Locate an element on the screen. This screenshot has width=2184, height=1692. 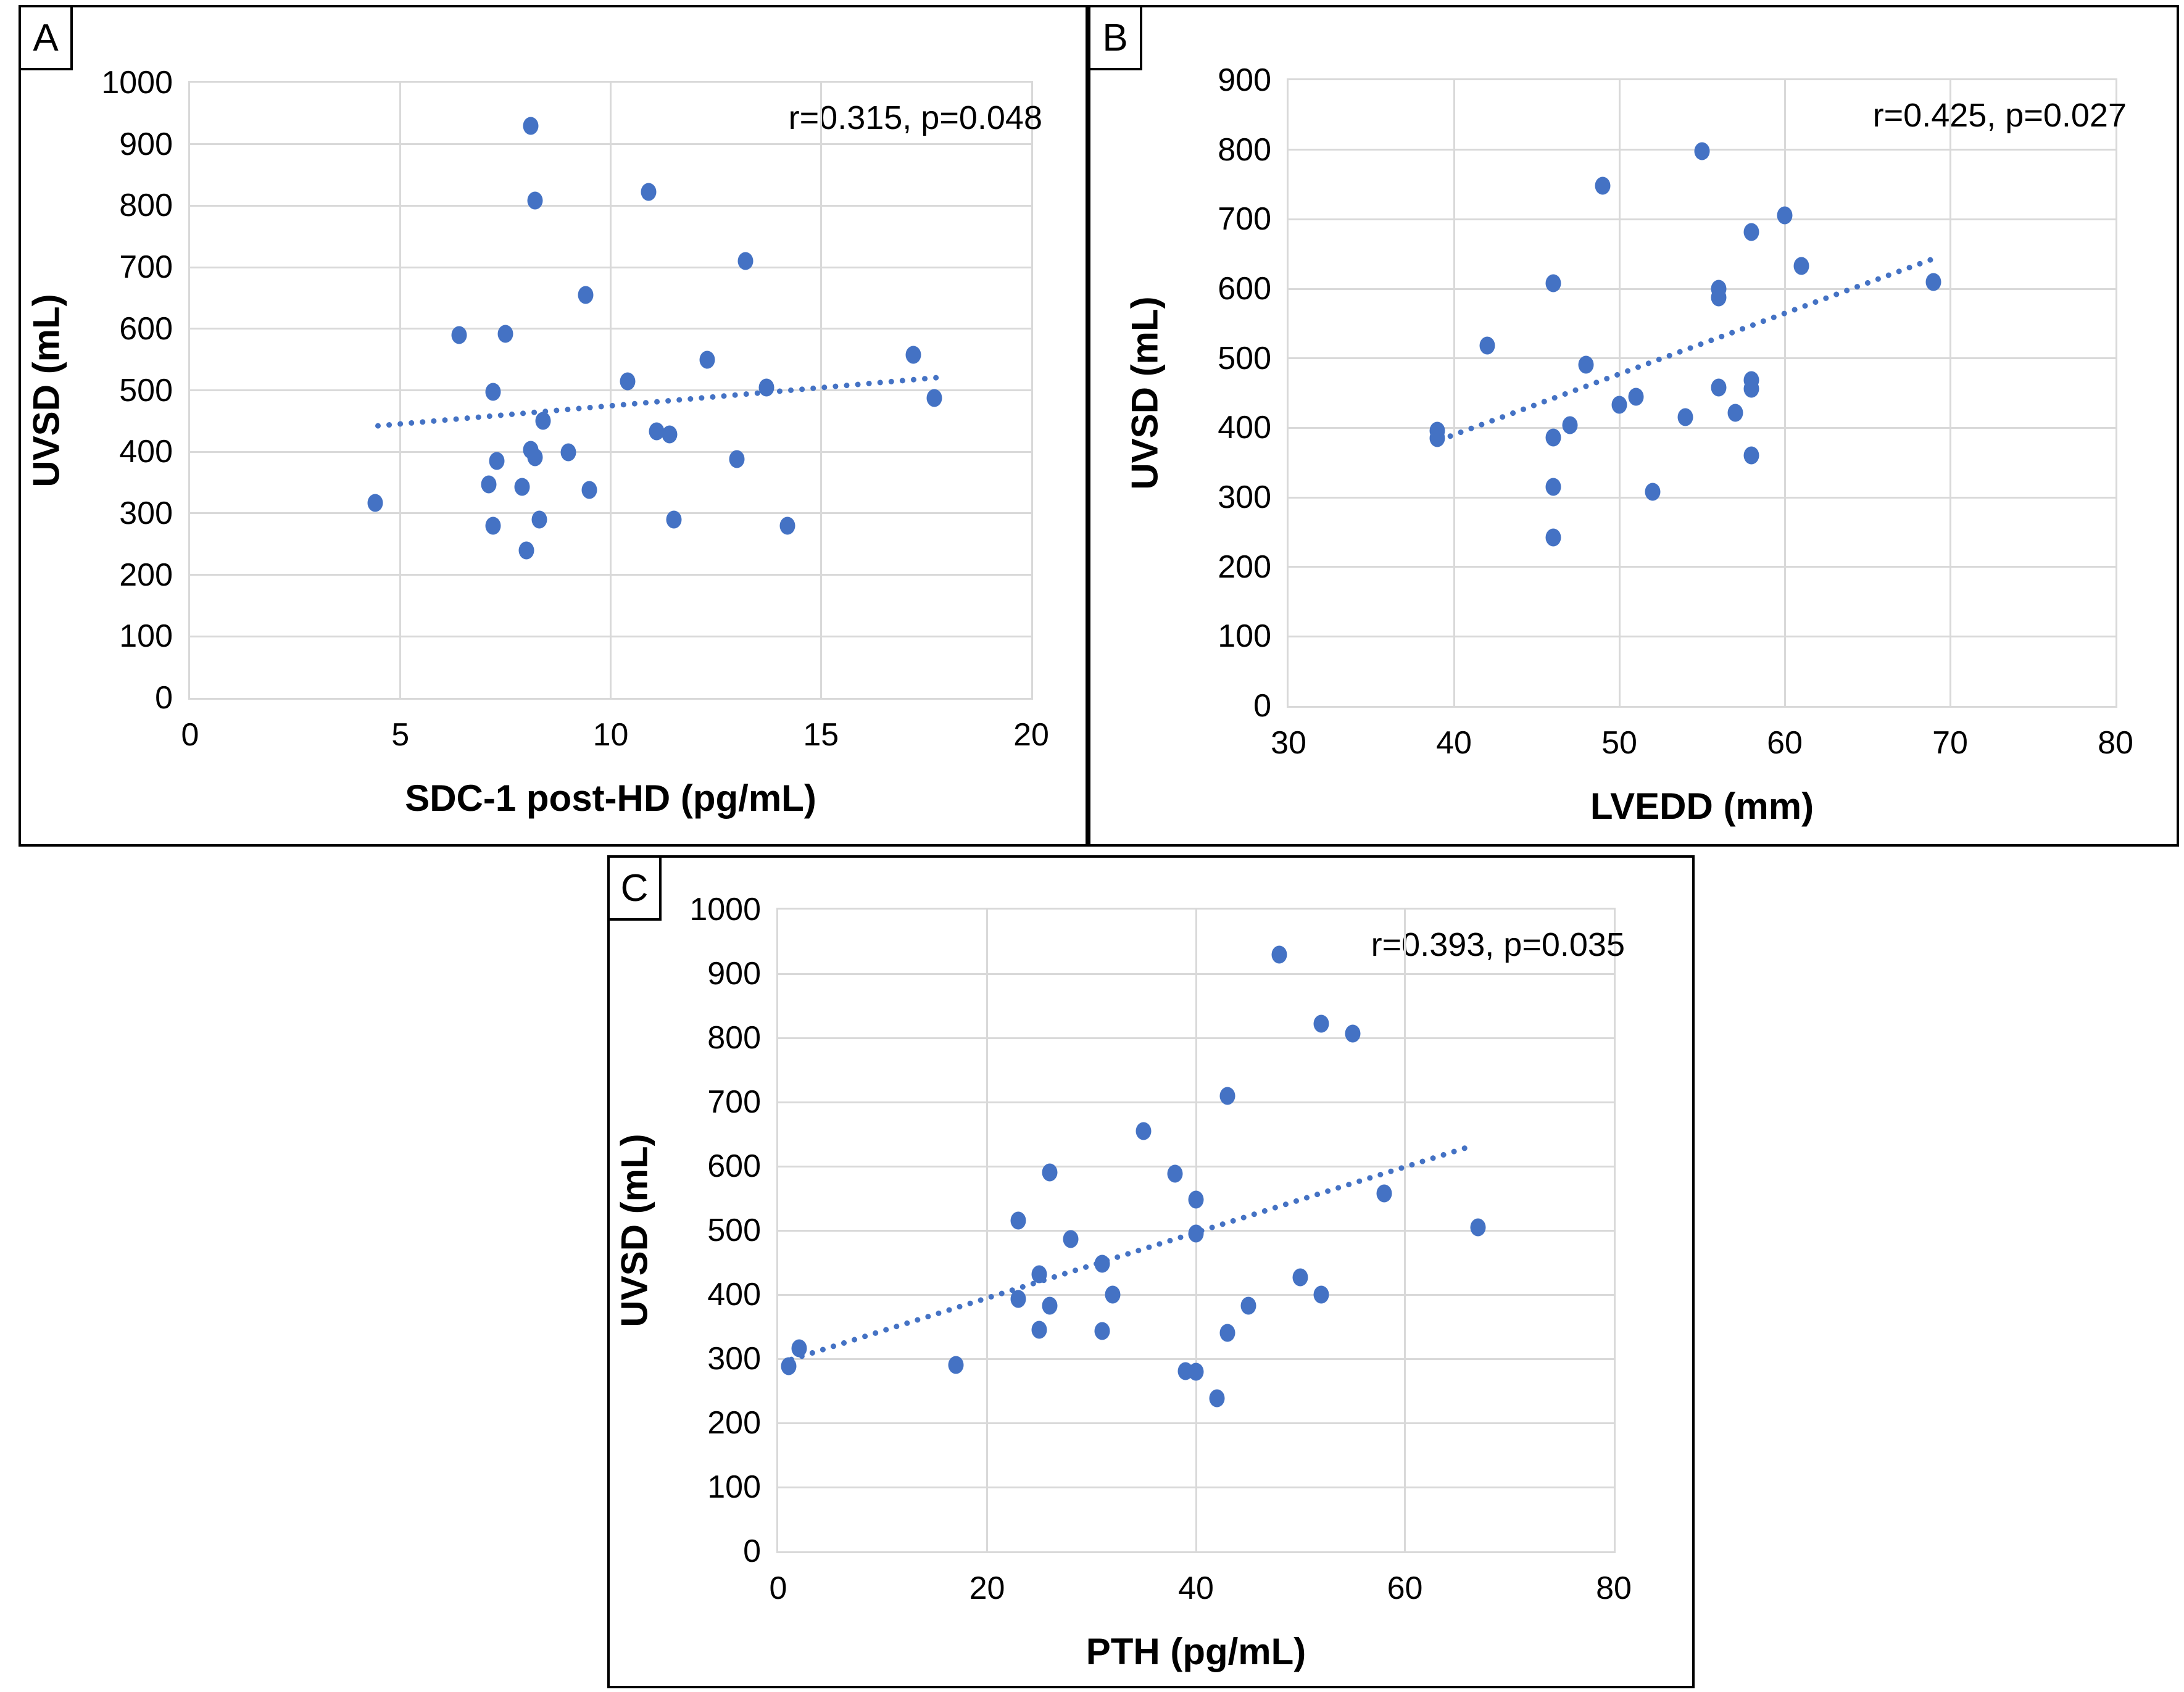
x-tick-label: 40 is located at coordinates (1196, 1588).